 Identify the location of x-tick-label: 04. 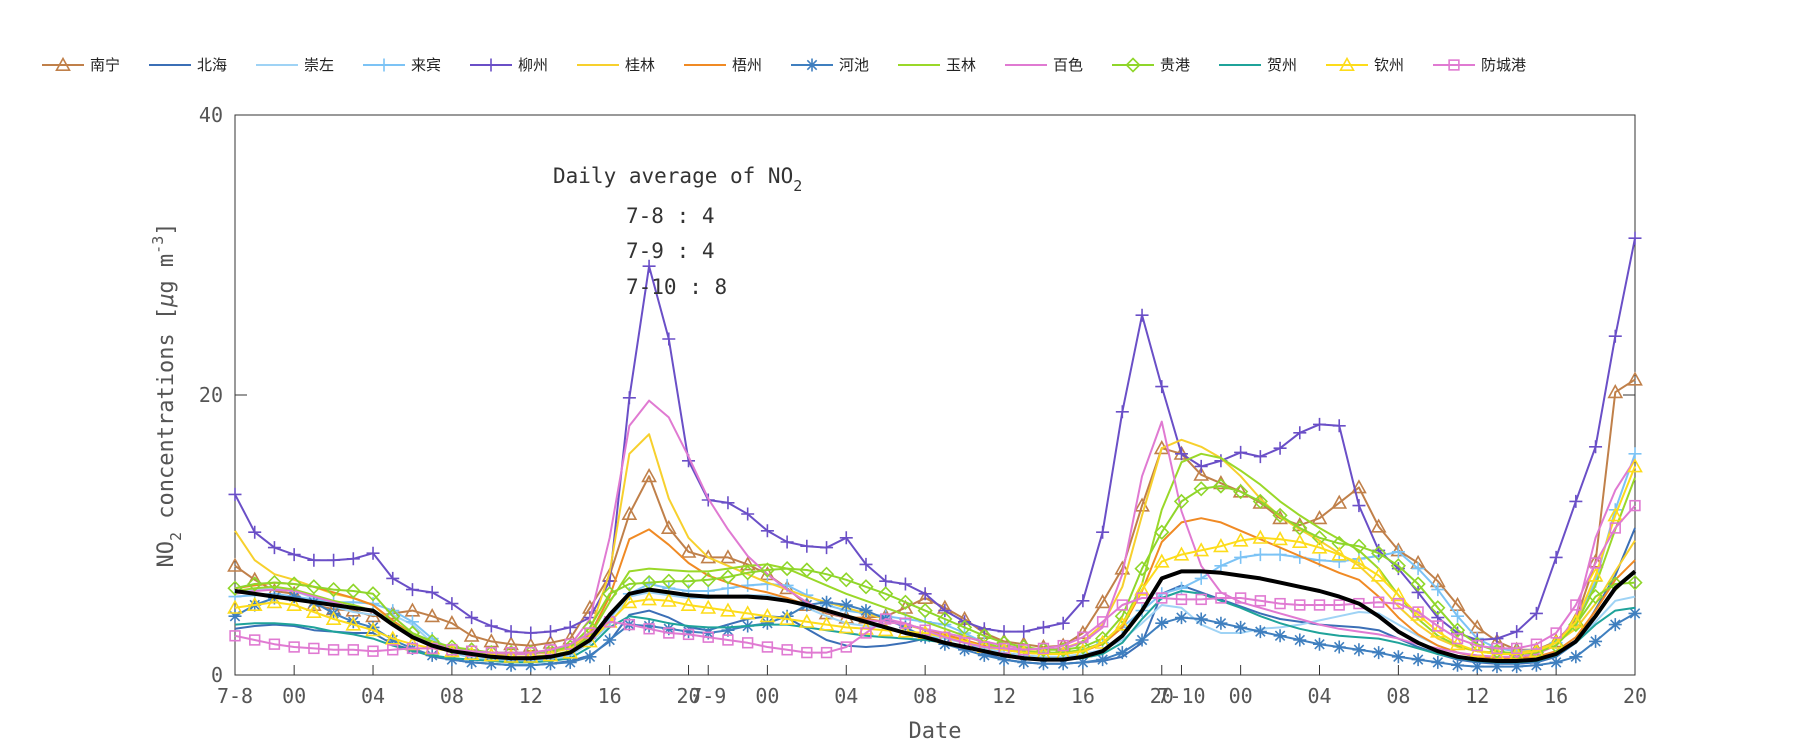
(846, 696).